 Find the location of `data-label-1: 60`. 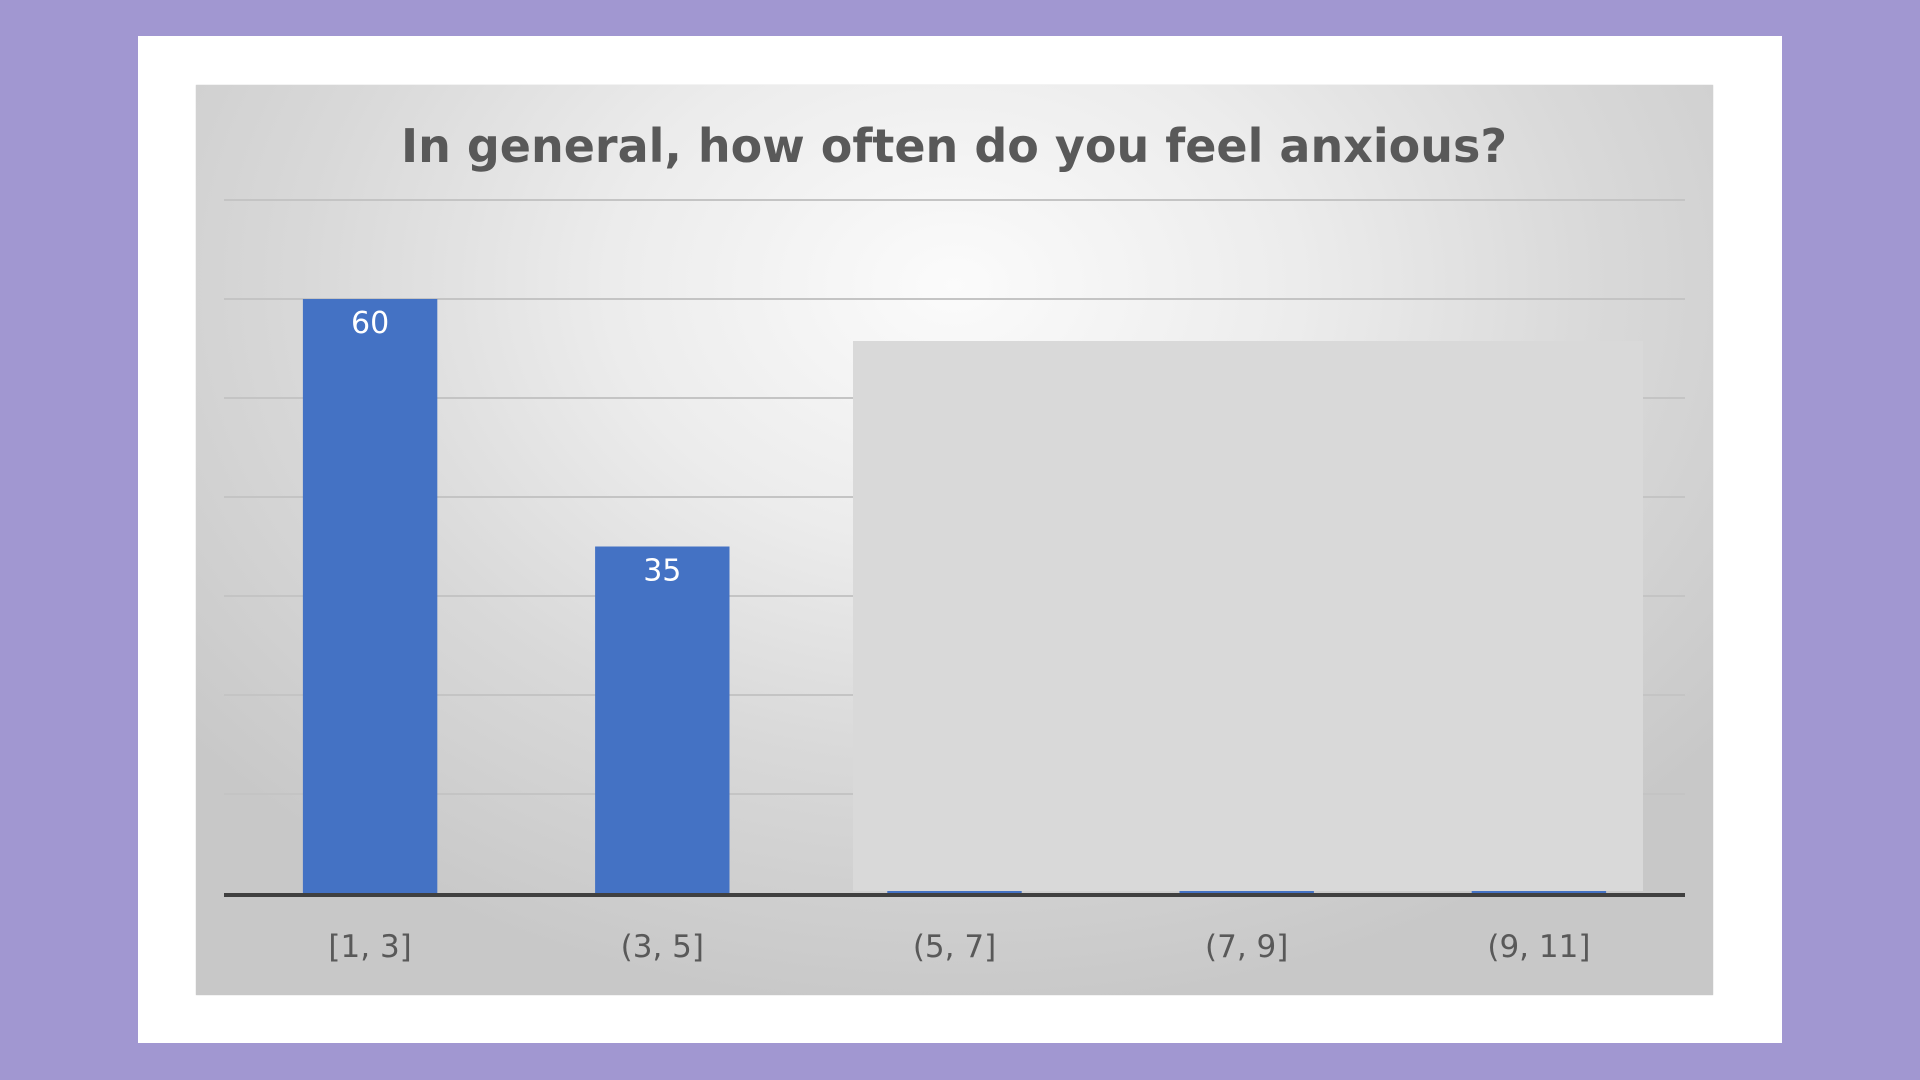

data-label-1: 60 is located at coordinates (370, 323).